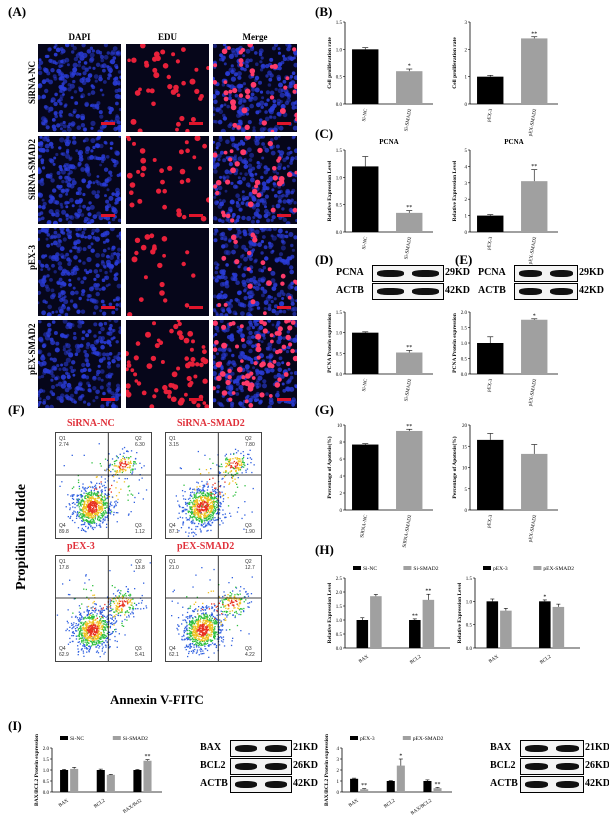  What do you see at coordinates (464, 329) in the screenshot?
I see `y-tick-label-e: 1.5` at bounding box center [464, 329].